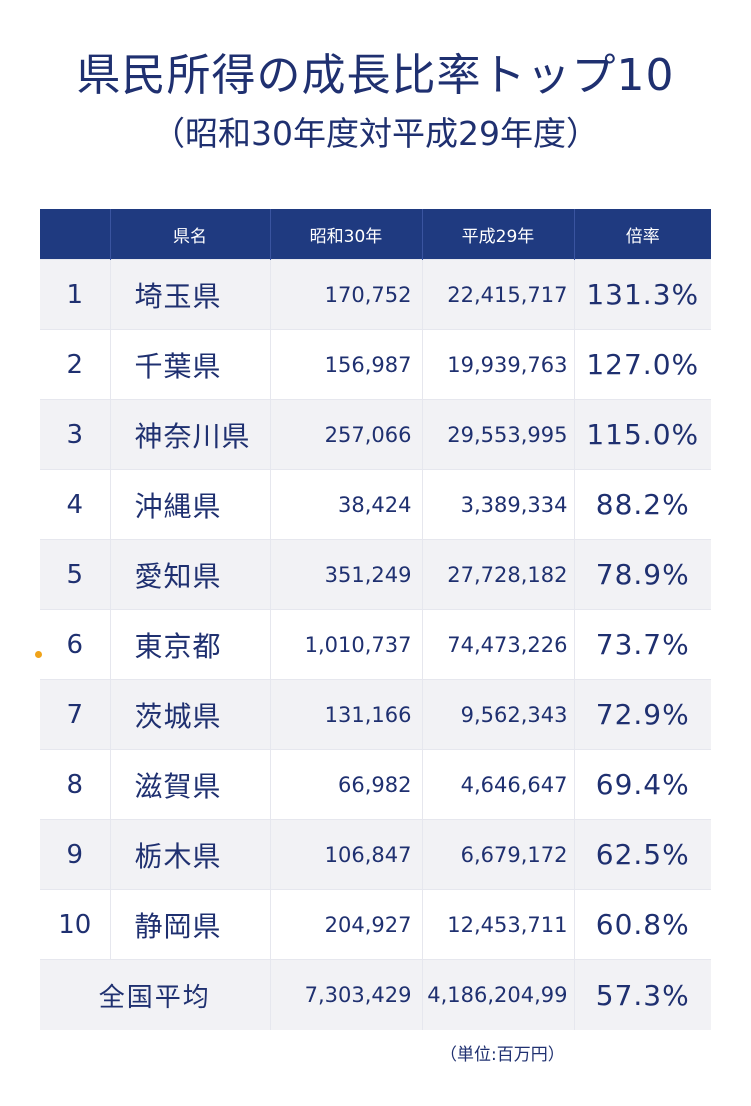 The height and width of the screenshot is (1106, 751). I want to click on prefecture-cell: 沖縄県, so click(189, 504).